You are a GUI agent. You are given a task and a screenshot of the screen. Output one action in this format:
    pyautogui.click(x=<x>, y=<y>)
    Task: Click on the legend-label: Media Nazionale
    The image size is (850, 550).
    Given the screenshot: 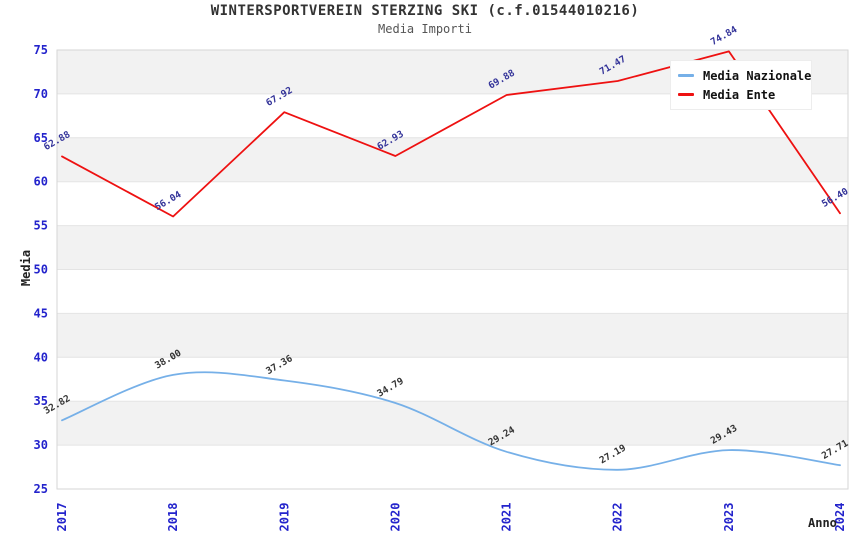 What is the action you would take?
    pyautogui.click(x=757, y=75)
    